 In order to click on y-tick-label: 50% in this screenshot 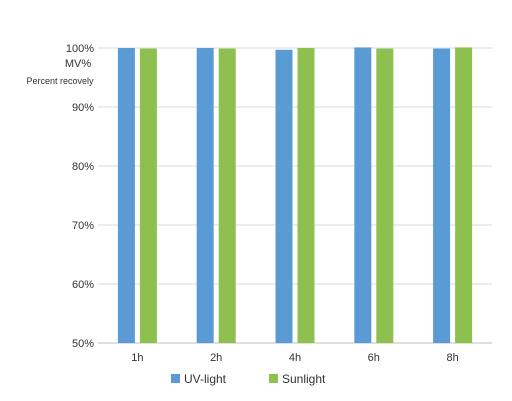, I will do `click(83, 344)`.